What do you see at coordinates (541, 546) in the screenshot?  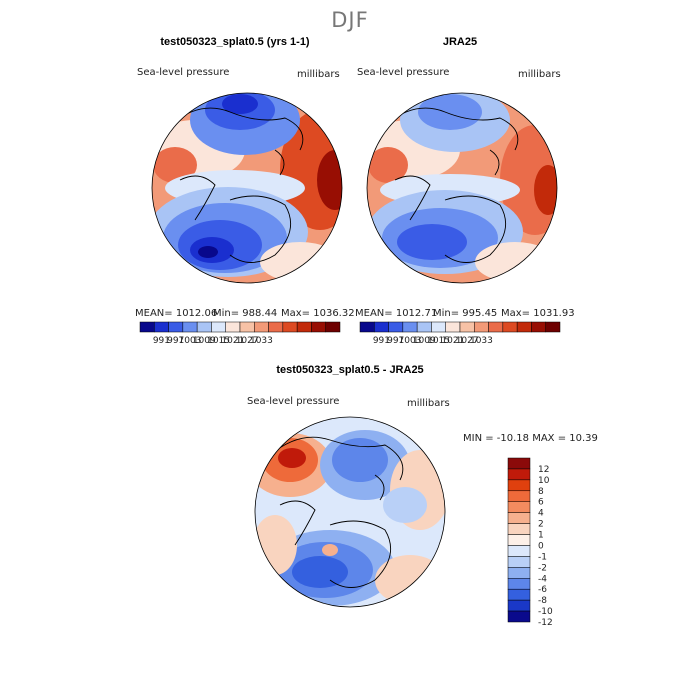 I see `colorbar-label: 0` at bounding box center [541, 546].